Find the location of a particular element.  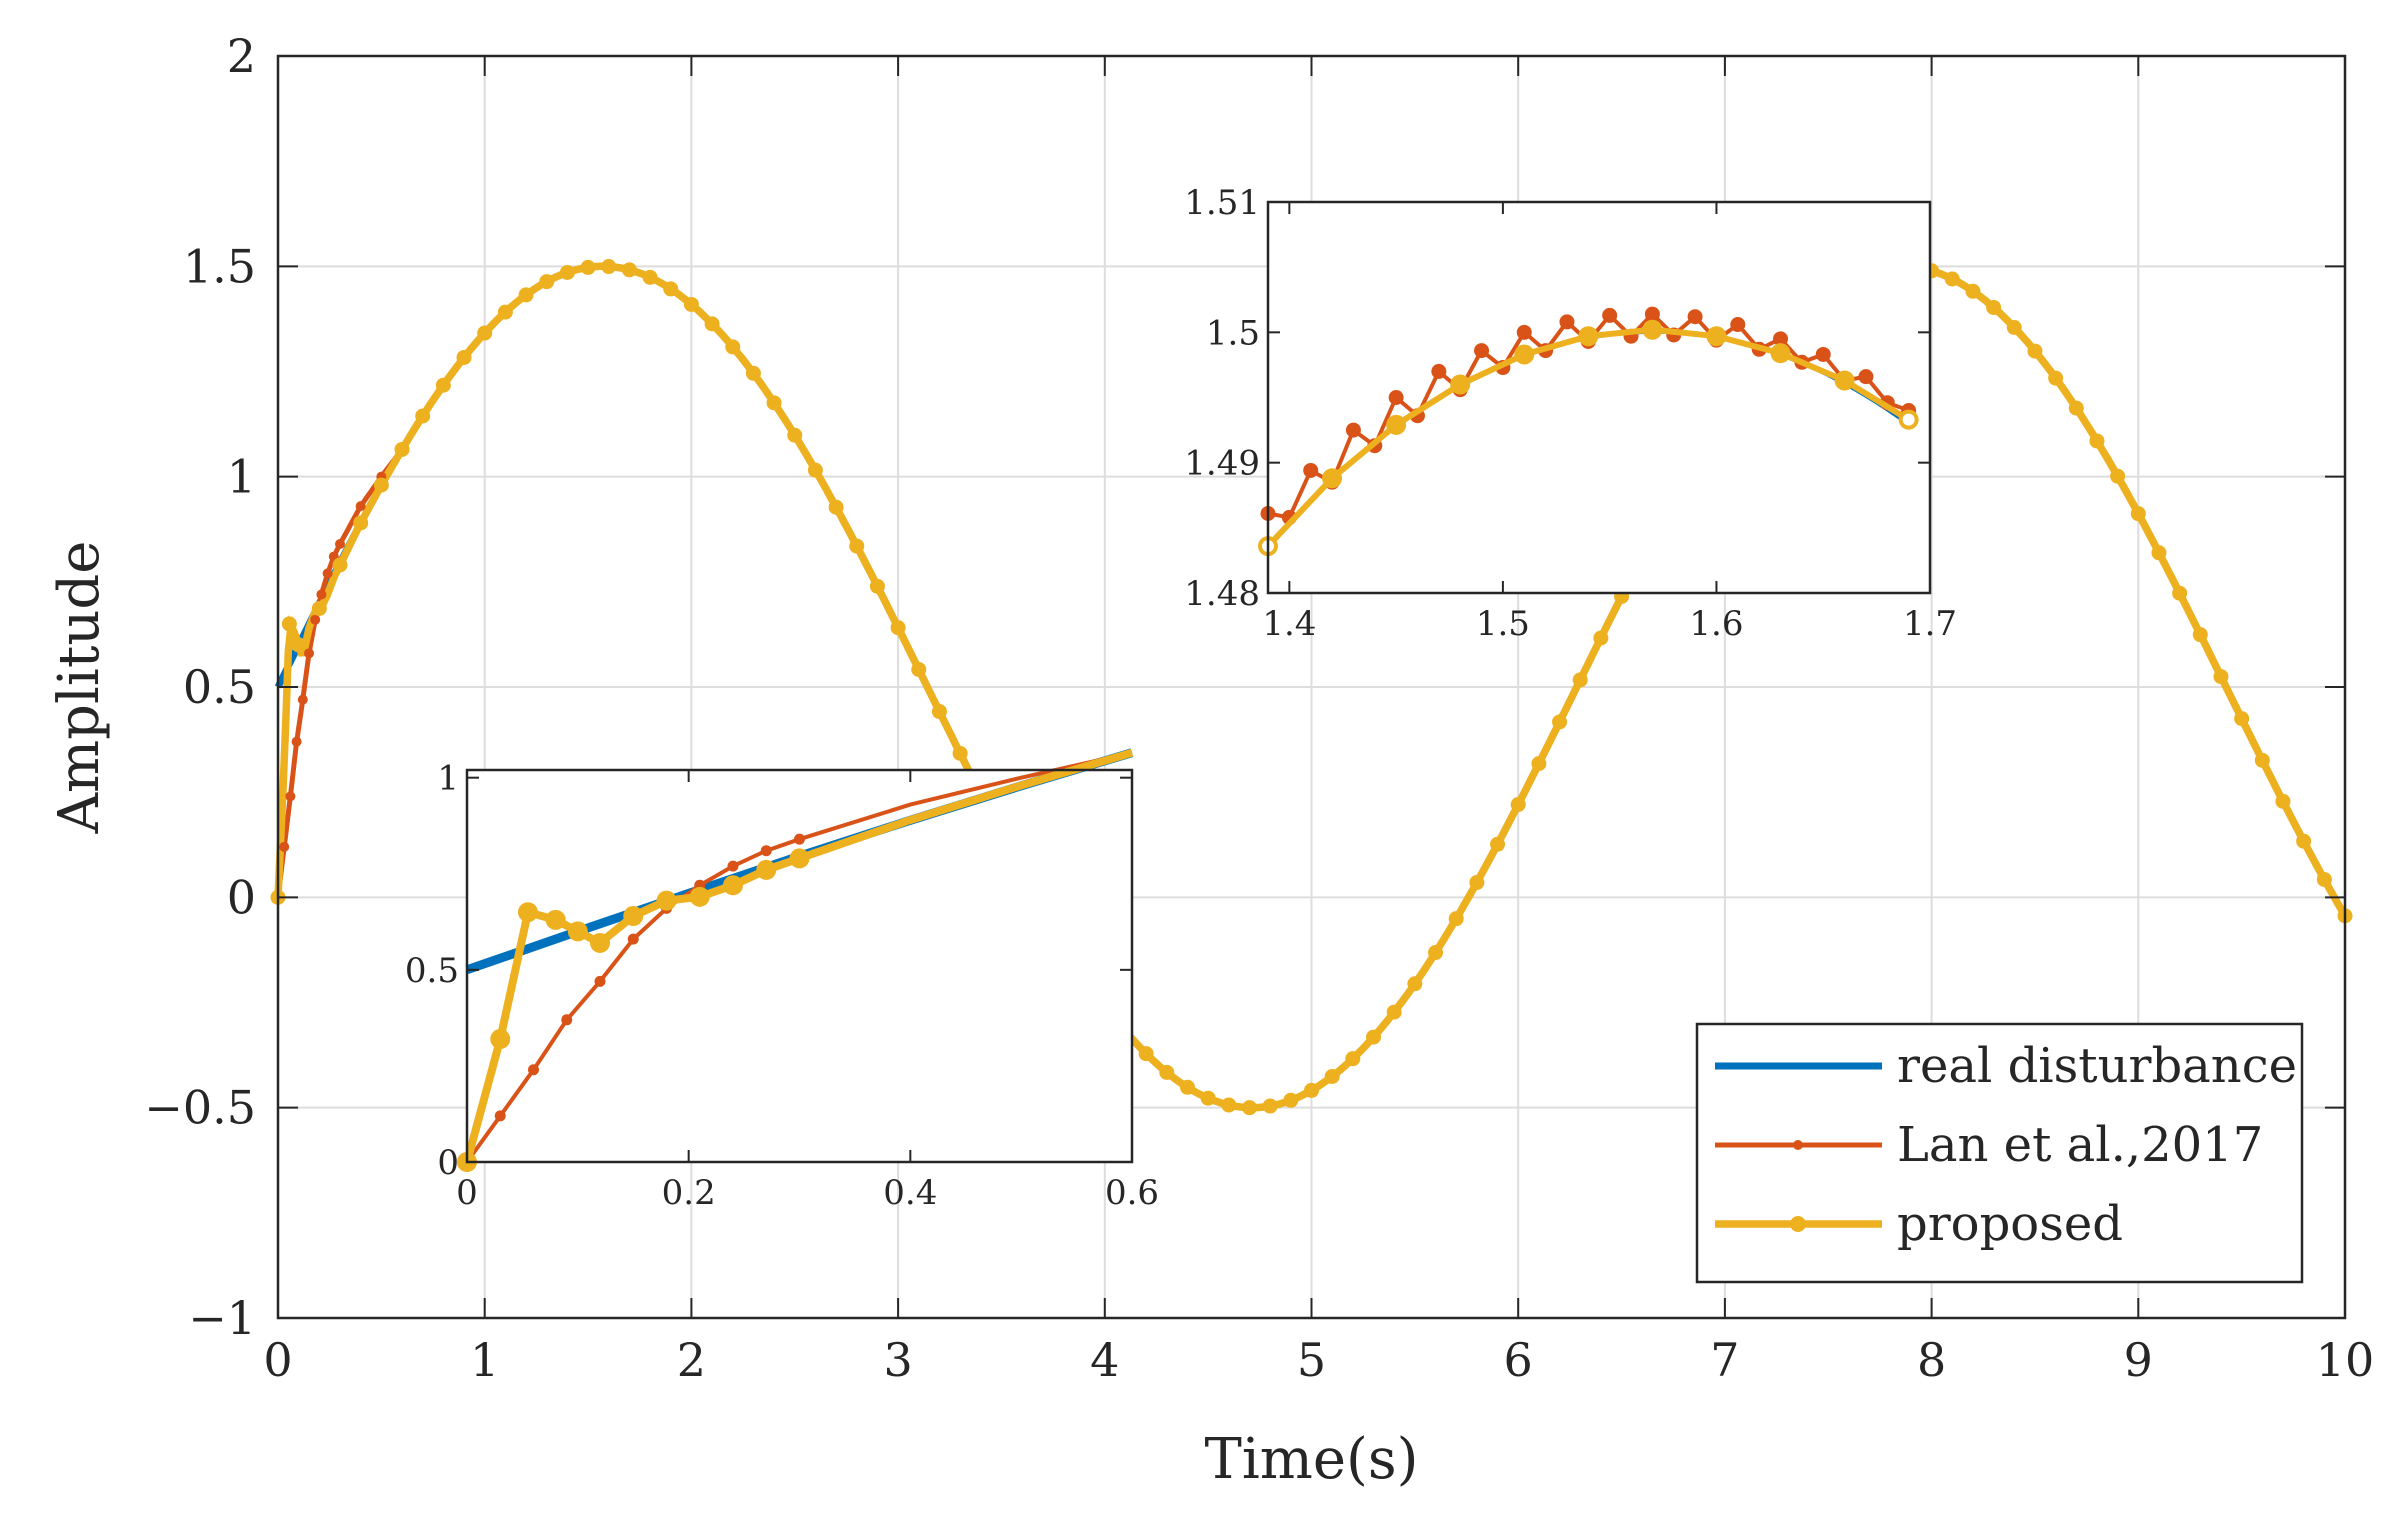

main-xtick-label: 8 is located at coordinates (1931, 1360).